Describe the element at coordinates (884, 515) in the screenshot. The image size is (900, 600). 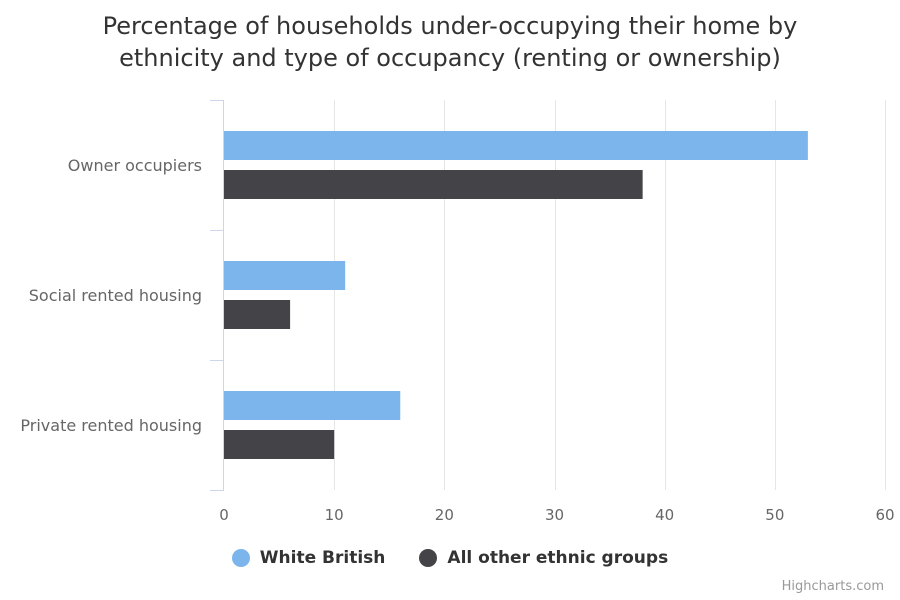
I see `x-tick-label: 60` at that location.